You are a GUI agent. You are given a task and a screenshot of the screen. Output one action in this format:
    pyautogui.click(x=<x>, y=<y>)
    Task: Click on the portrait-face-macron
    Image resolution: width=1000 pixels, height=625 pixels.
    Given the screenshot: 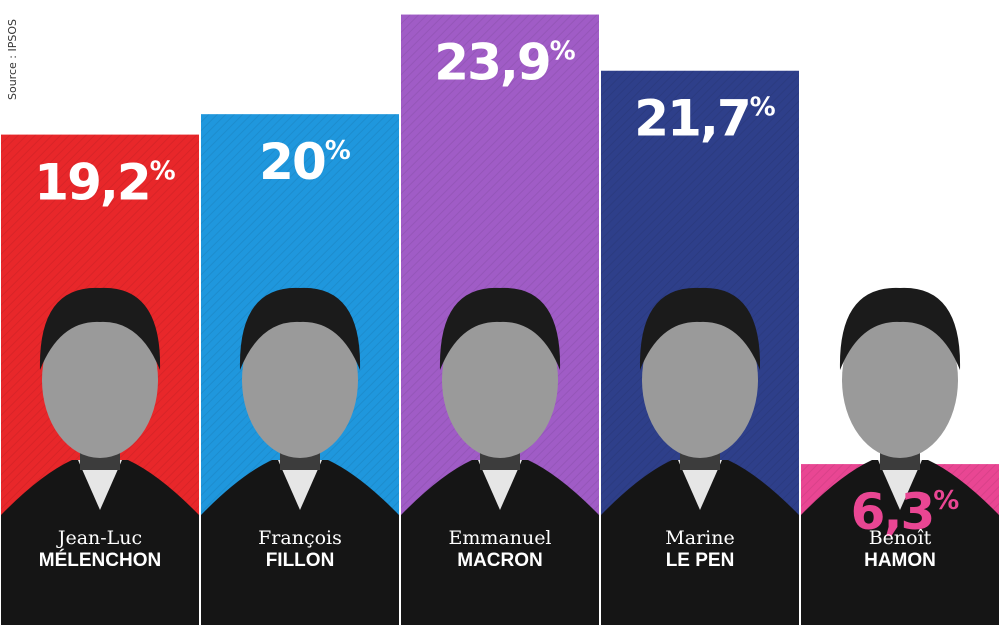 What is the action you would take?
    pyautogui.click(x=500, y=380)
    